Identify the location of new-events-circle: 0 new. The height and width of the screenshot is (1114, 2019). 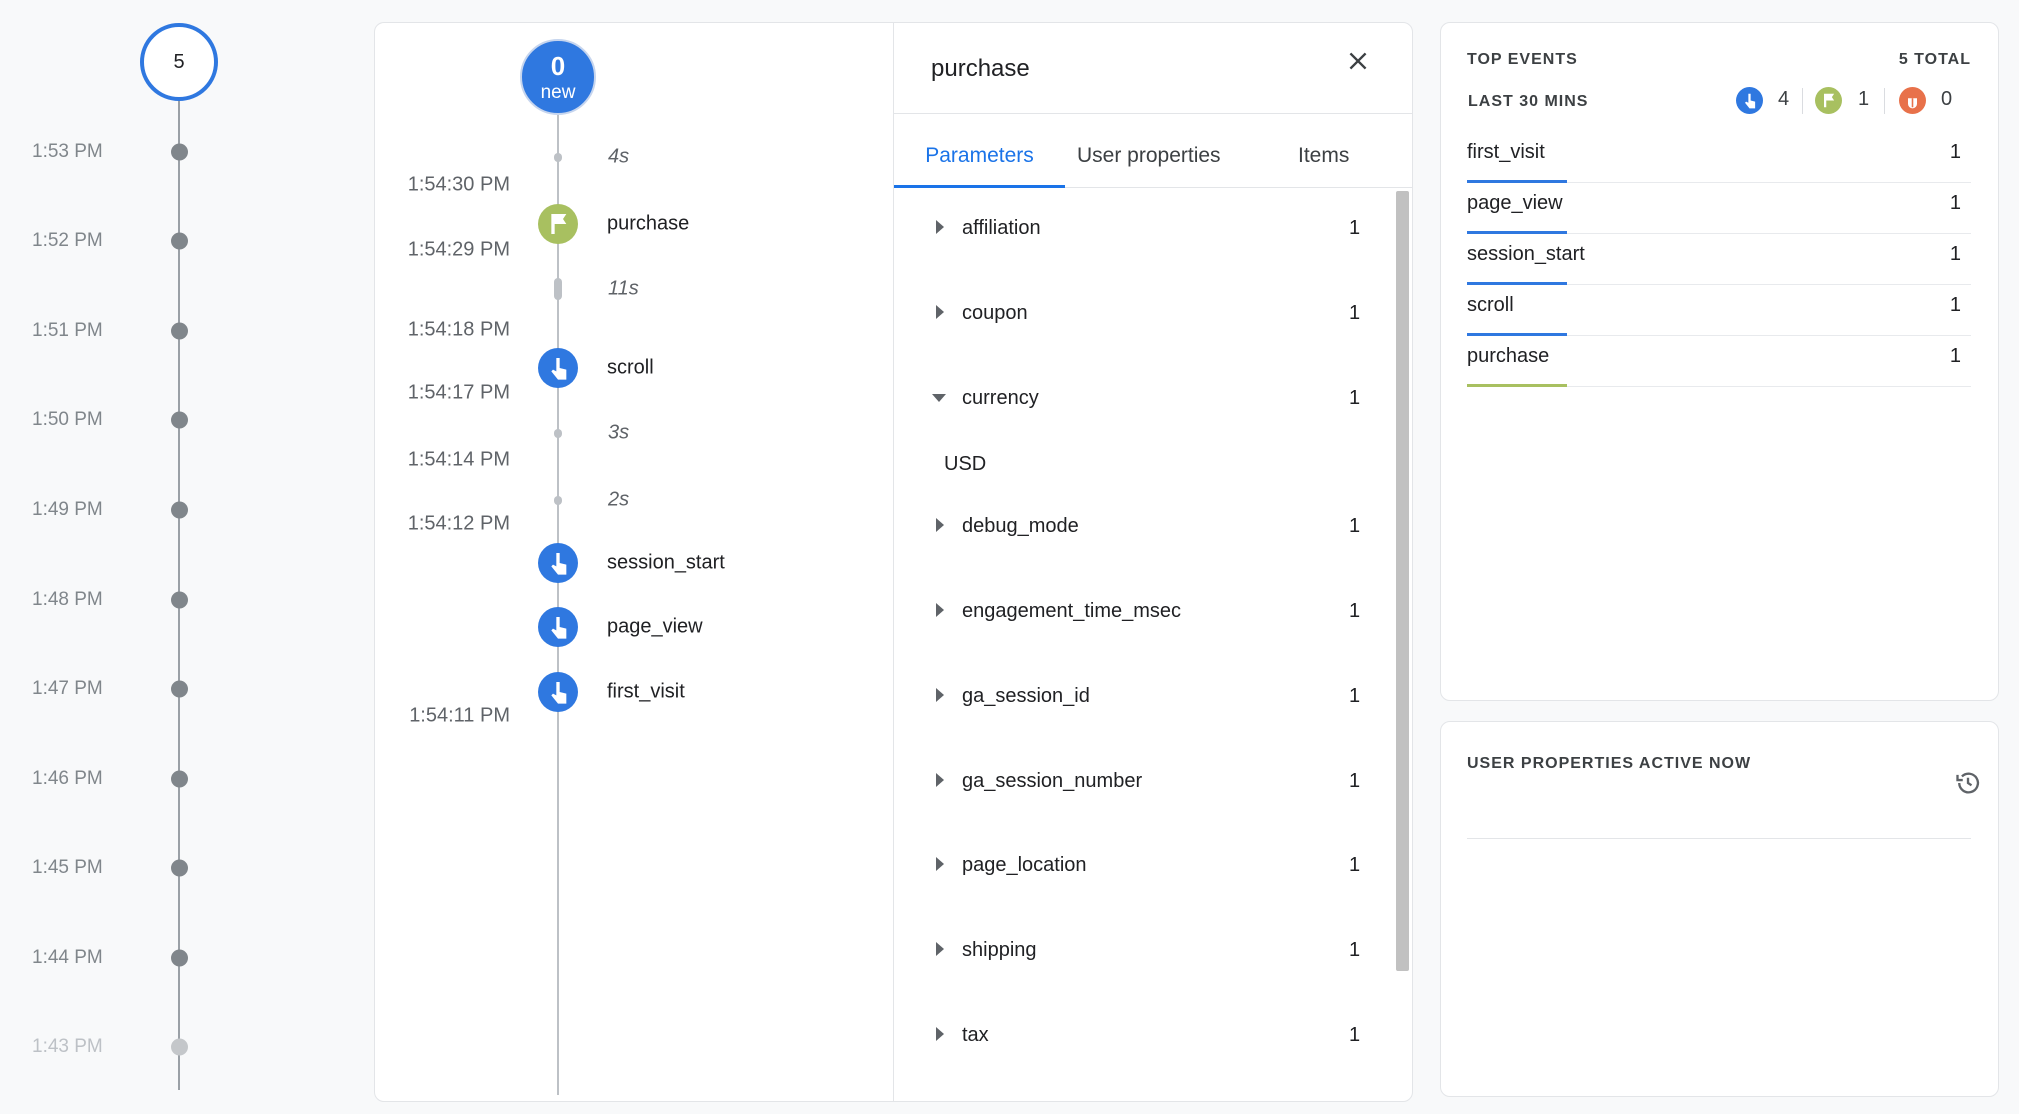
(558, 77).